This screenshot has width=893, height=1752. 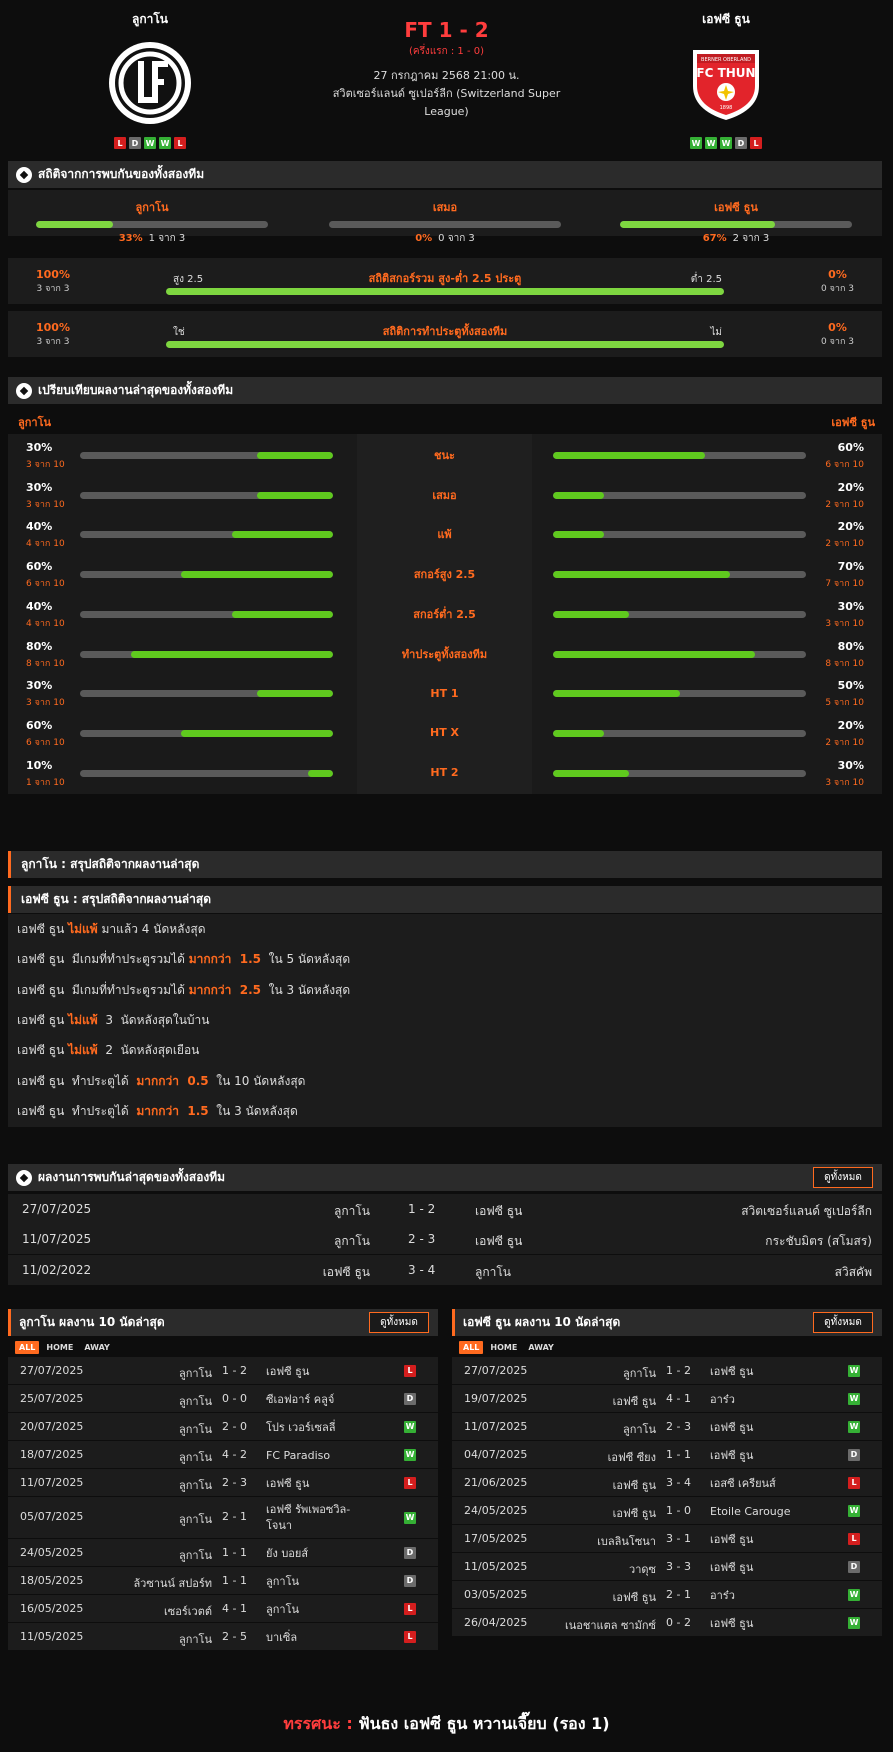 What do you see at coordinates (45, 584) in the screenshot?
I see `home-count: 6 จาก 10` at bounding box center [45, 584].